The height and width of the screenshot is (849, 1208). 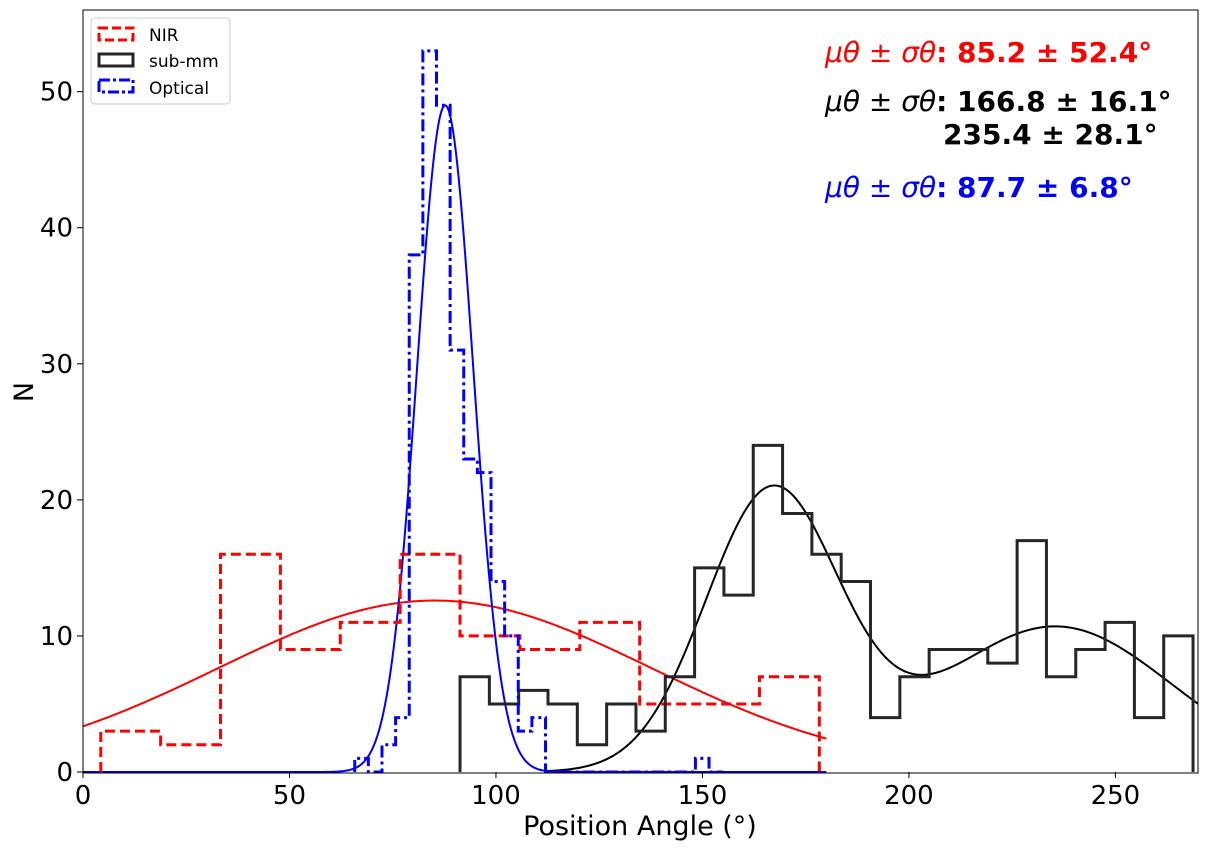 I want to click on y-axis-label: N, so click(x=24, y=392).